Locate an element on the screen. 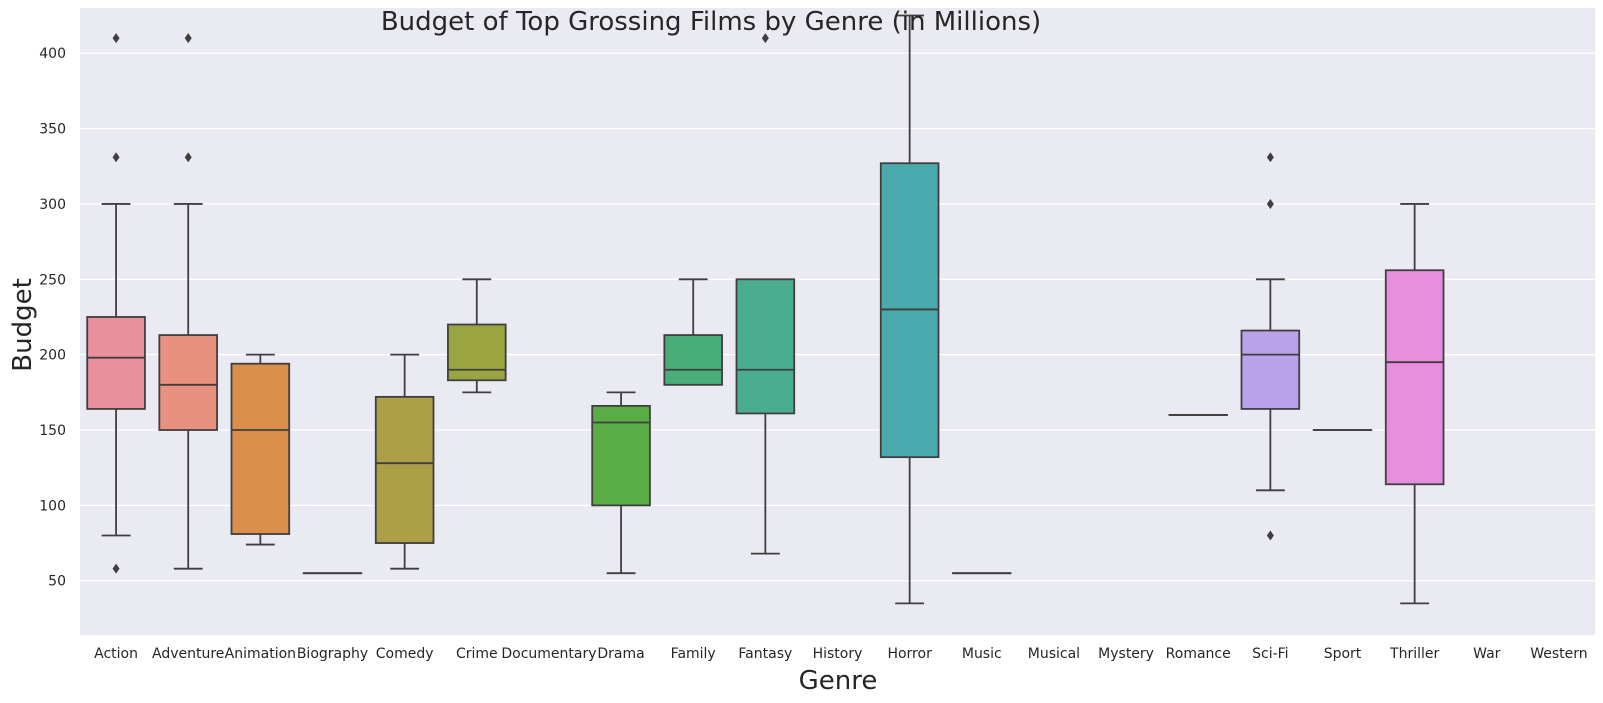 The height and width of the screenshot is (703, 1603). x-tick-label: War is located at coordinates (1487, 654).